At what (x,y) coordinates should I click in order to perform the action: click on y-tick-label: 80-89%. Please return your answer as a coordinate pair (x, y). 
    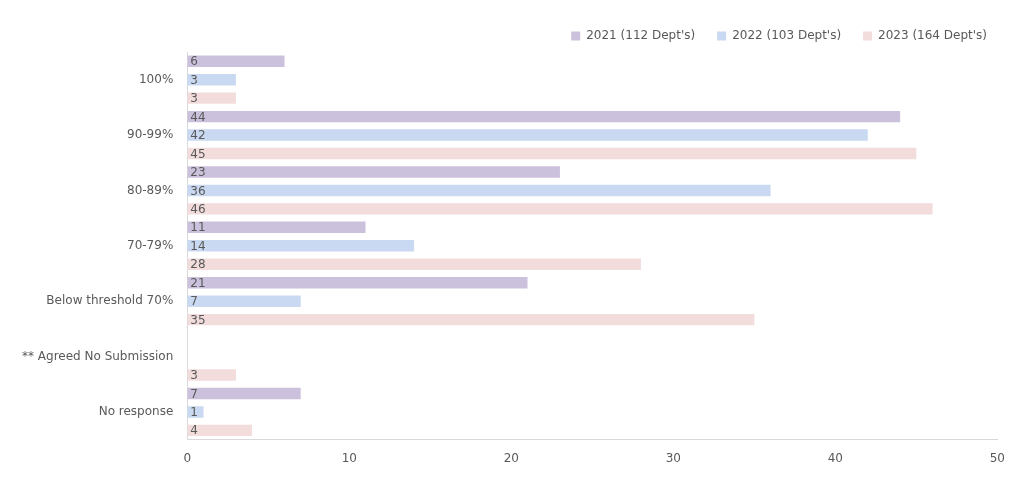
    Looking at the image, I should click on (150, 189).